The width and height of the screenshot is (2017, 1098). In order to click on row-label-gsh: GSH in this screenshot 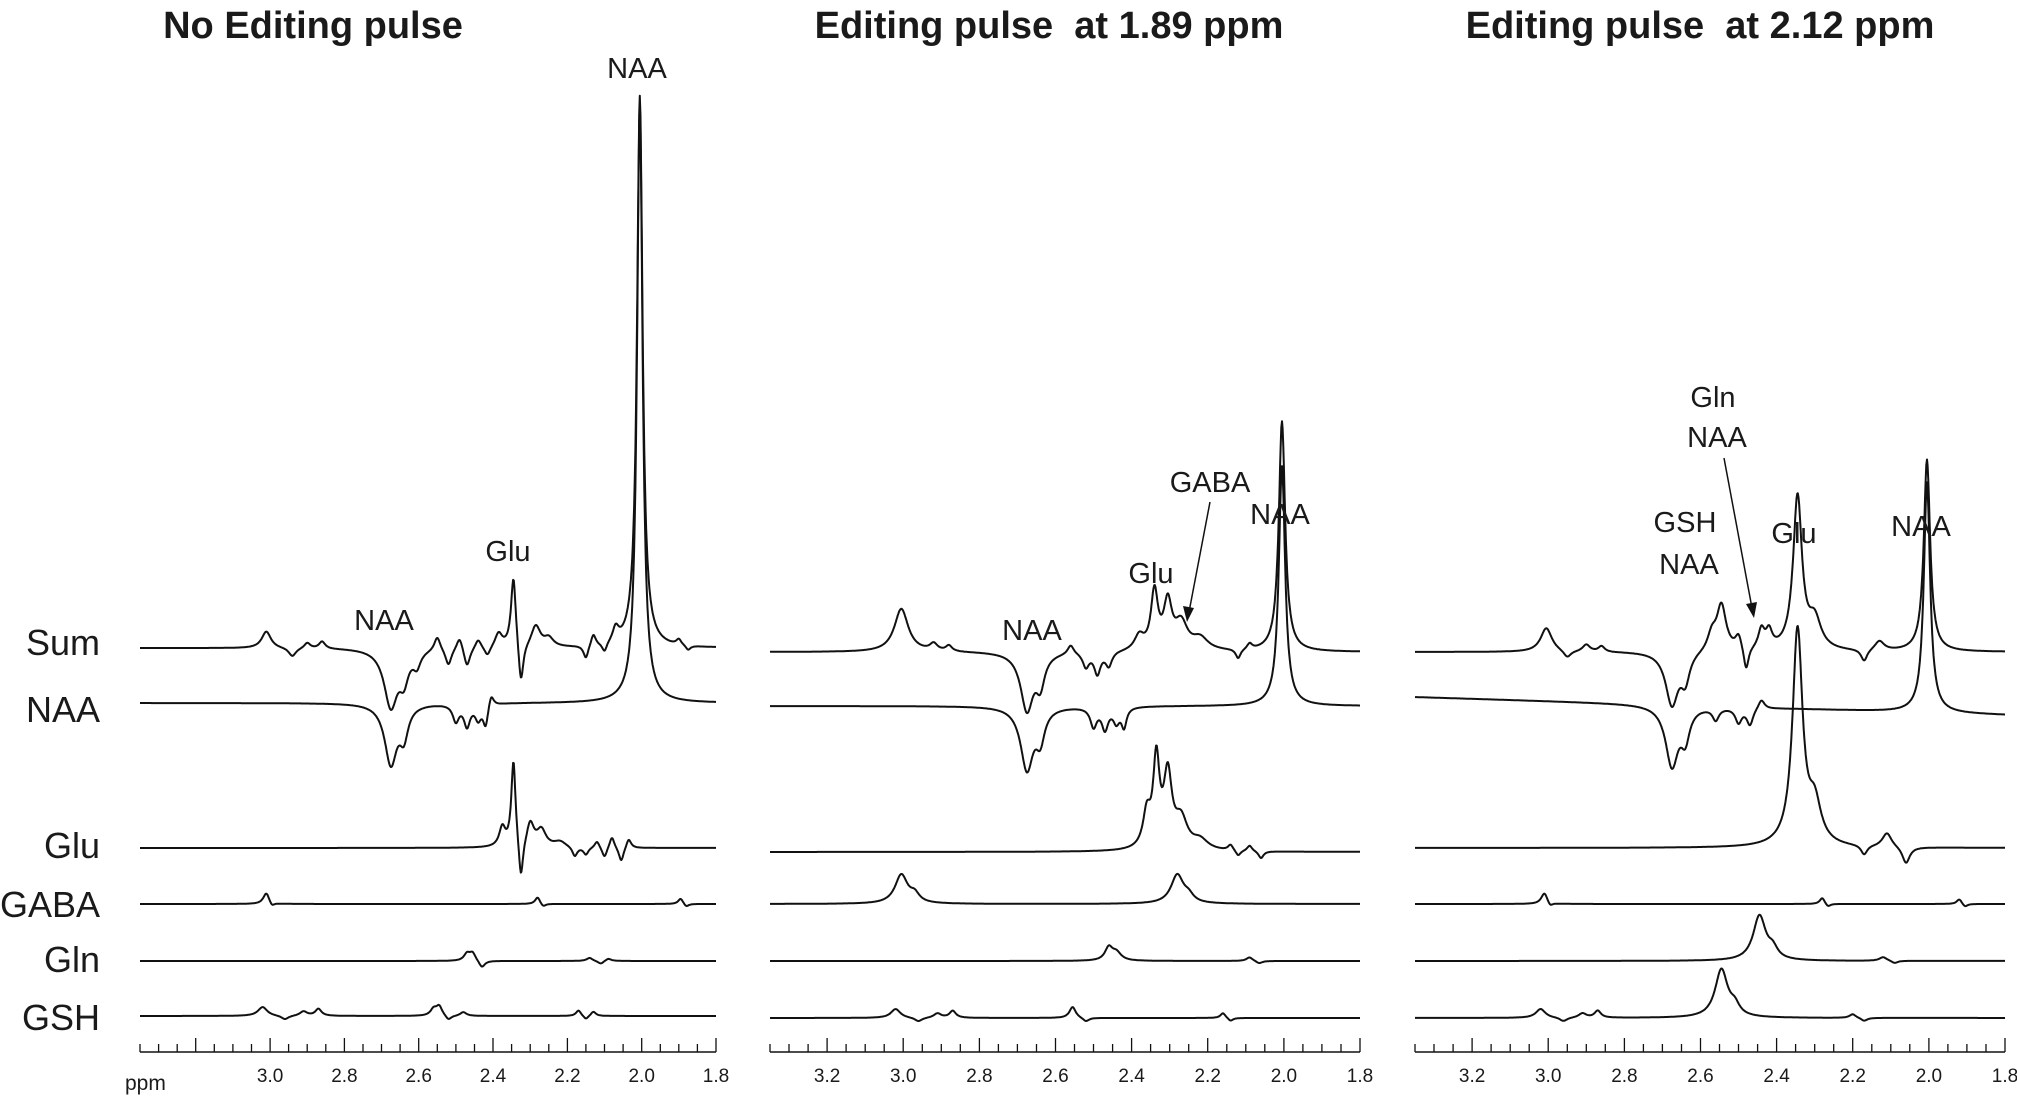, I will do `click(61, 1017)`.